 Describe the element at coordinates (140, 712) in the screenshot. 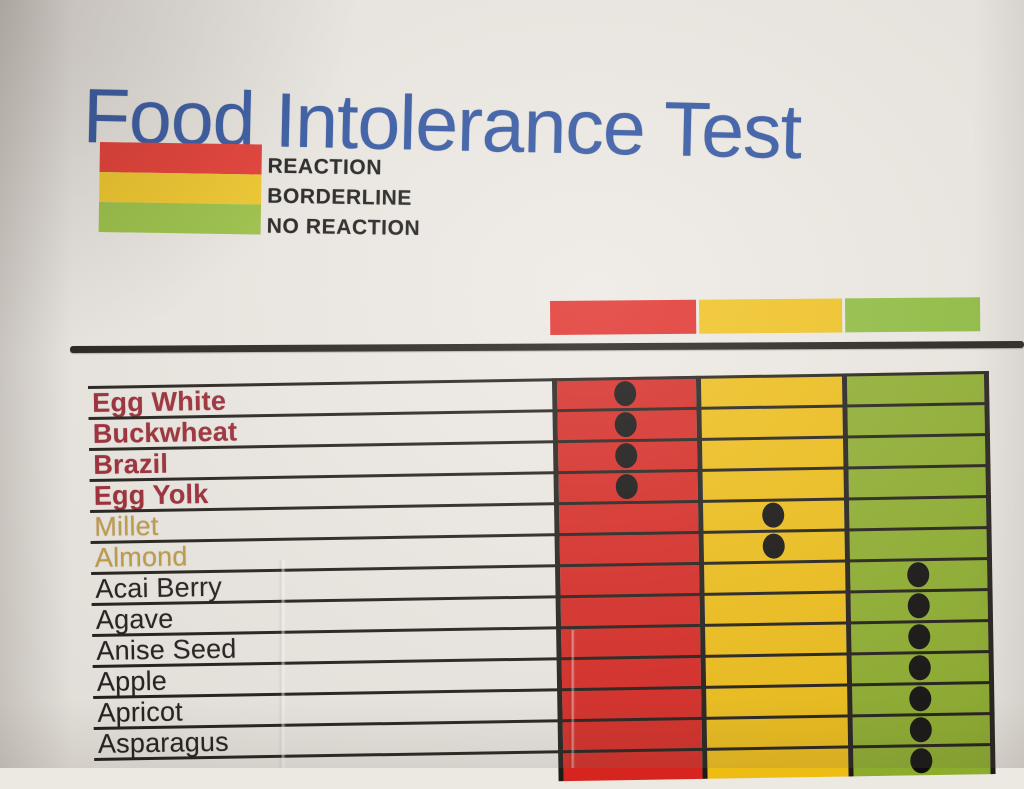

I see `food-label: Apricot` at that location.